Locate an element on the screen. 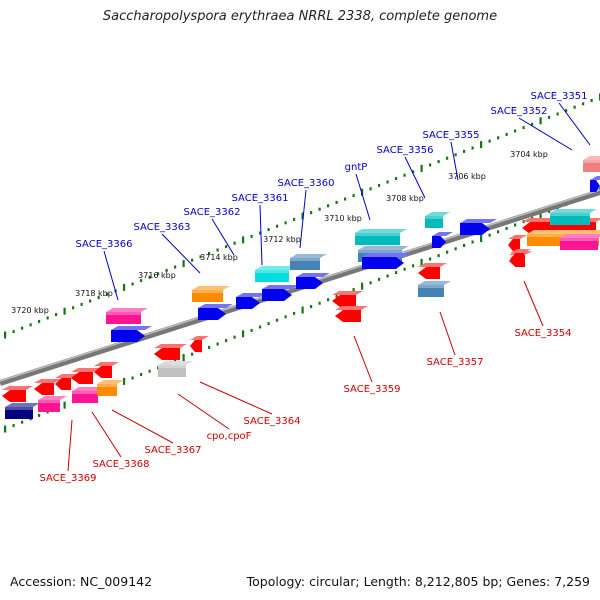 This screenshot has height=600, width=600. forward-gene-label: SACE_3362 is located at coordinates (212, 212).